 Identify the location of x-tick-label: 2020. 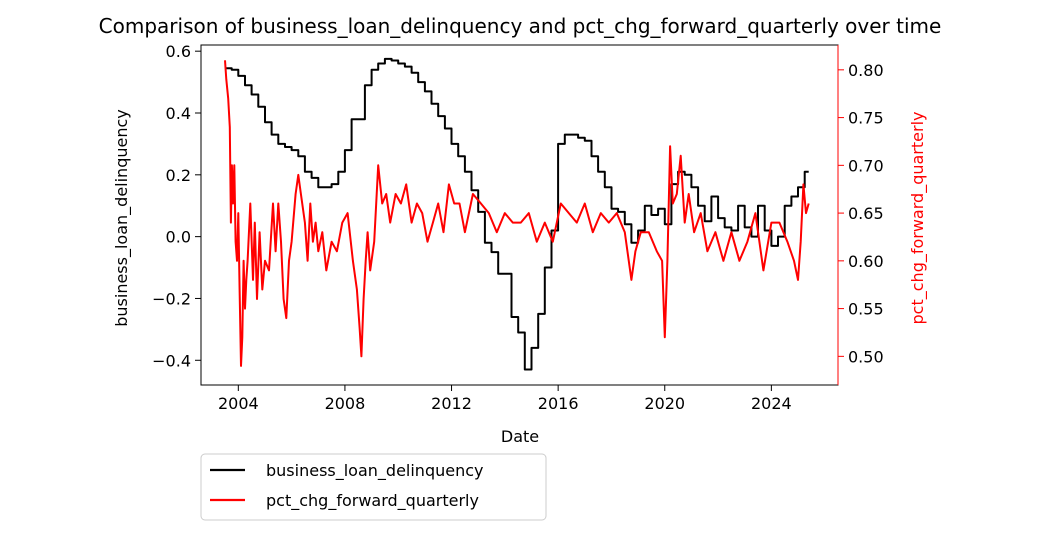
(664, 403).